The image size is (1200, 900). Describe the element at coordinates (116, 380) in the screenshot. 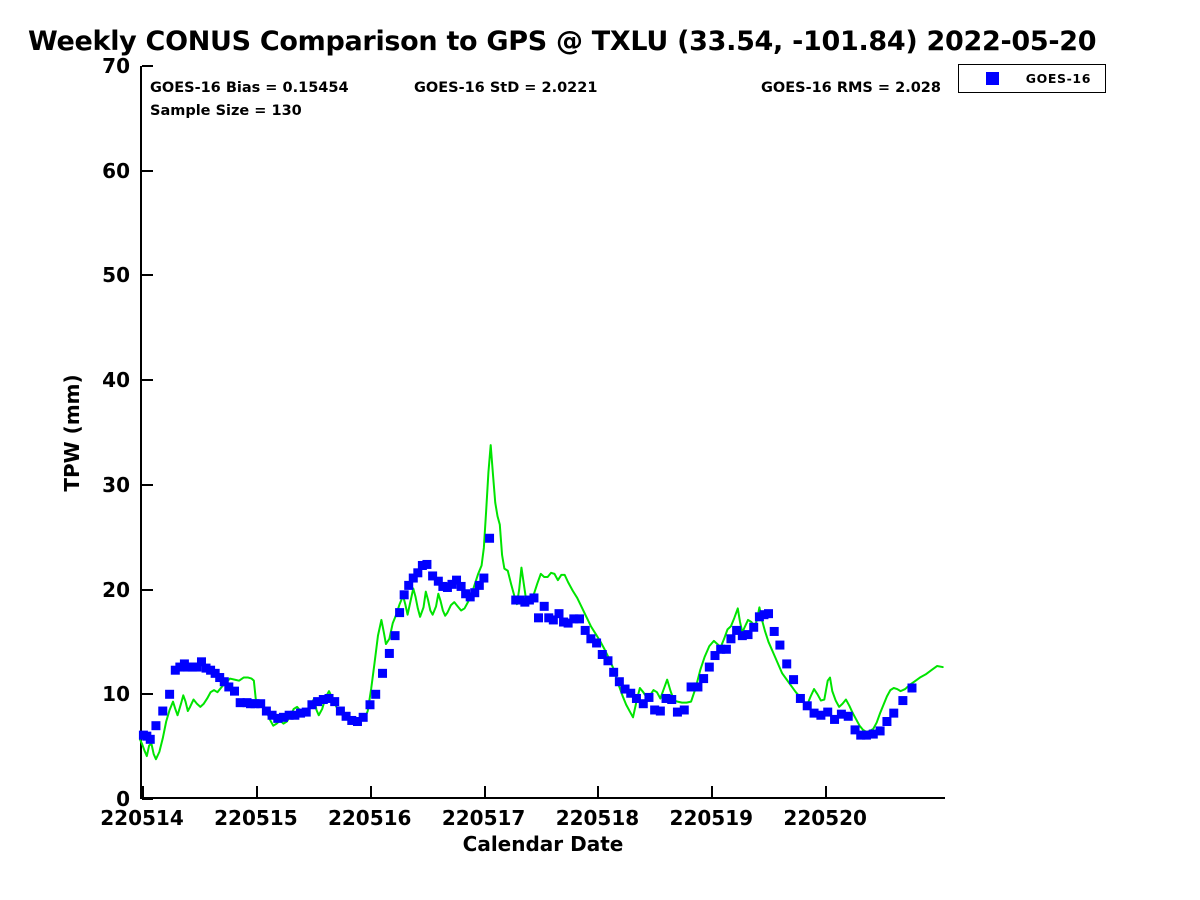

I see `y-tick-label: 40` at that location.